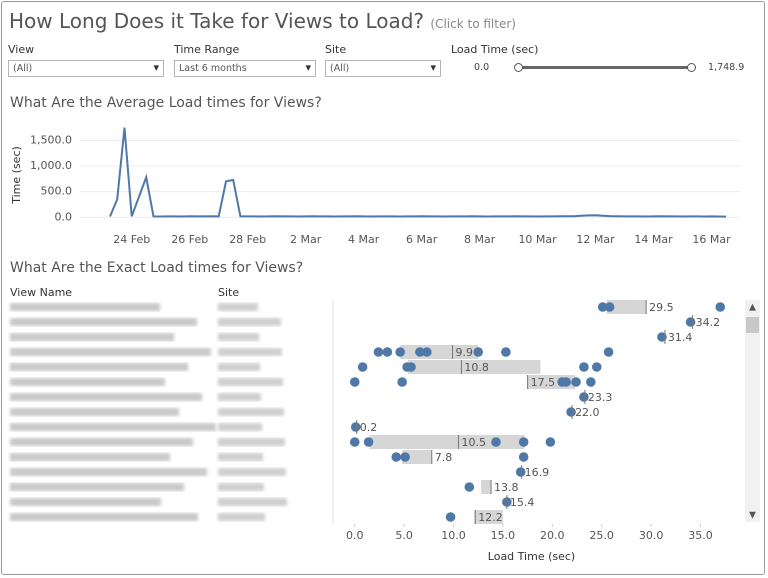  I want to click on x-axis-title: Load Time (sec), so click(531, 556).